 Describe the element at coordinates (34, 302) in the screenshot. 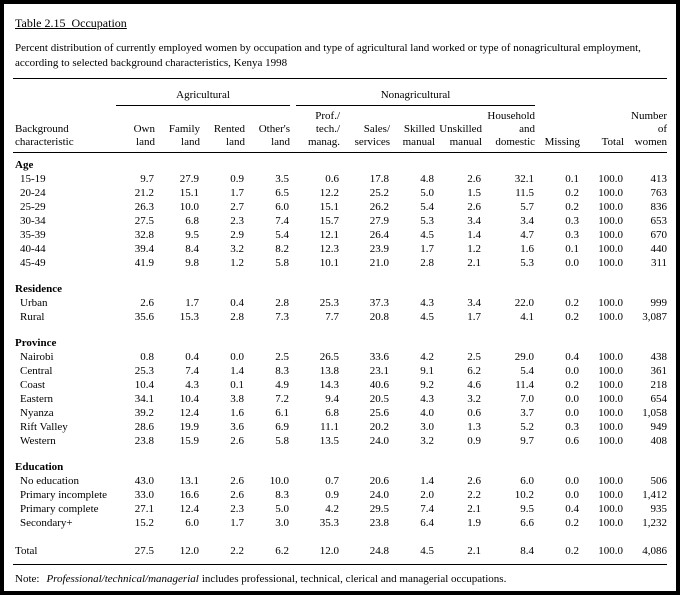

I see `row-label: Urban` at that location.